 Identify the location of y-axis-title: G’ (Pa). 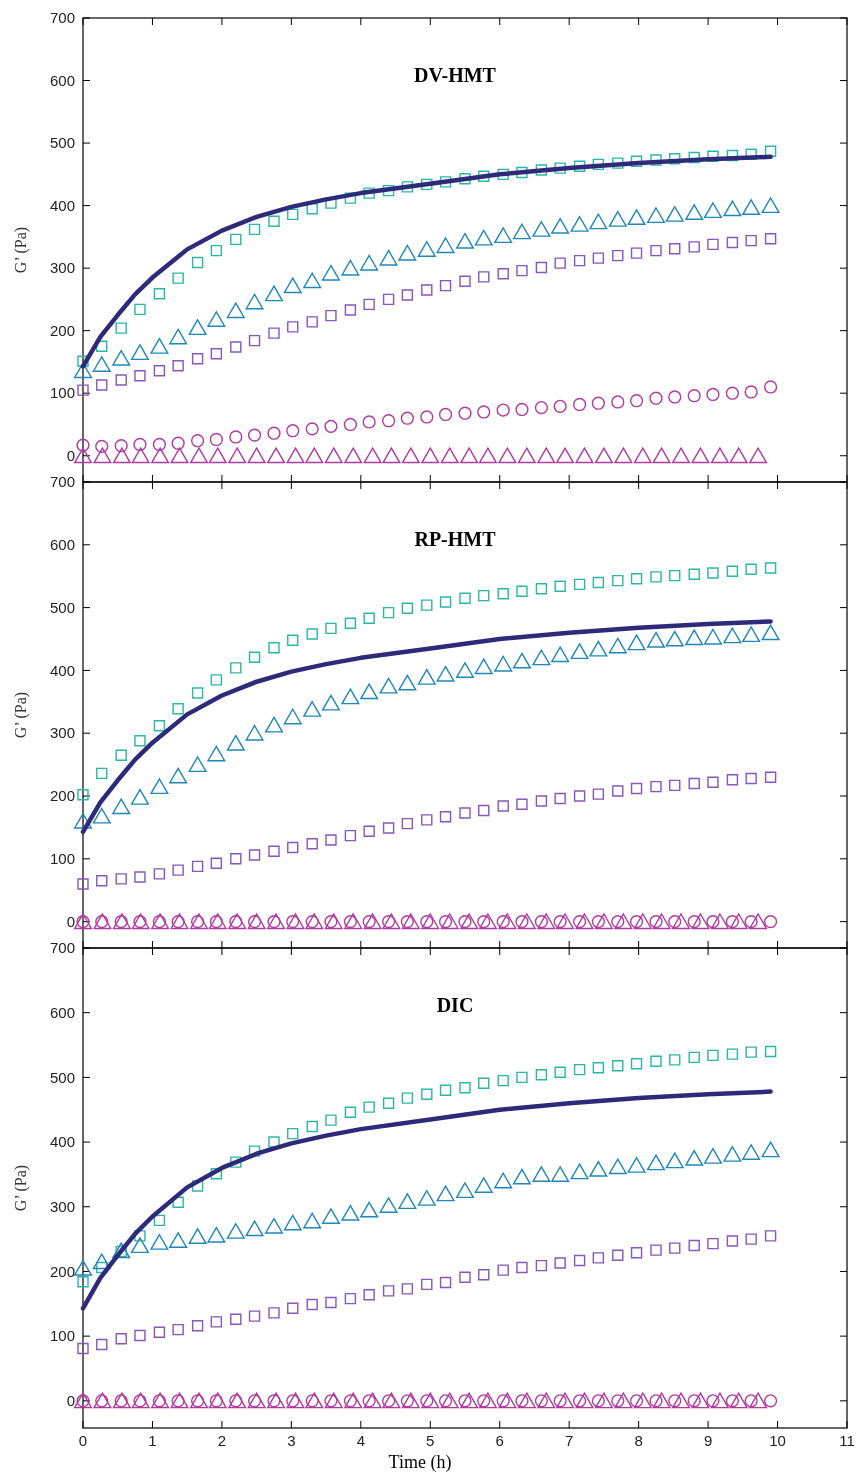
(21, 250).